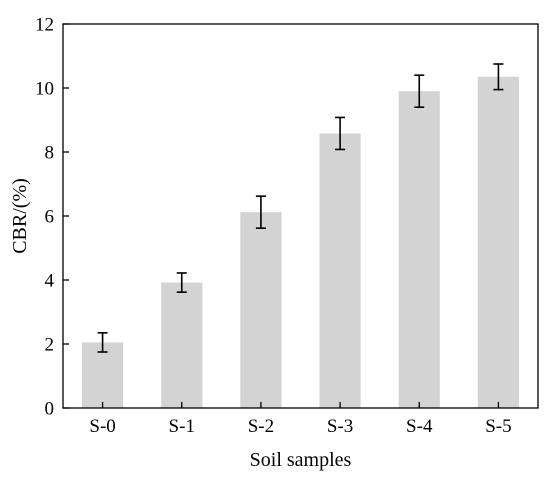 The height and width of the screenshot is (480, 550). I want to click on y-axis-title: CBR/(%), so click(20, 216).